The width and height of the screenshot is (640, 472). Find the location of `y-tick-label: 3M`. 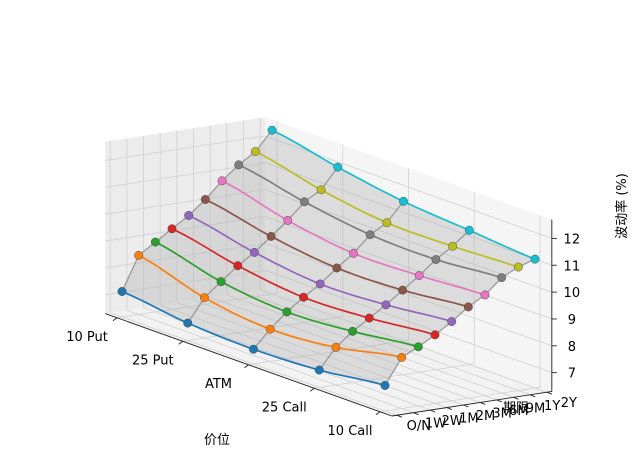

y-tick-label: 3M is located at coordinates (502, 413).